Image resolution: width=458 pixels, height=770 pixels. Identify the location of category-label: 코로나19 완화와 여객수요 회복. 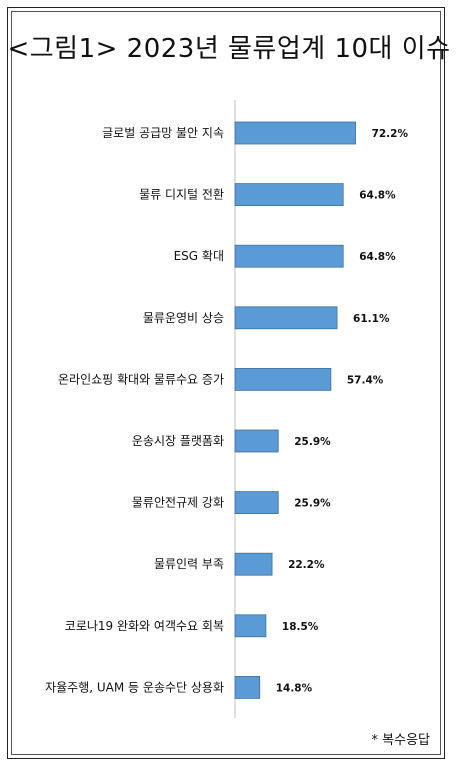
(144, 626).